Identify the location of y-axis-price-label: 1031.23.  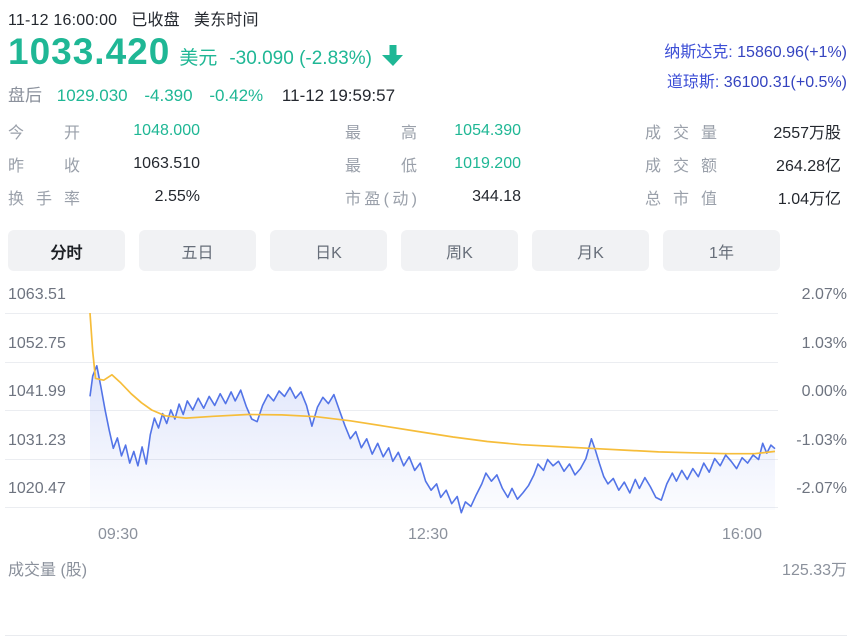
(37, 440).